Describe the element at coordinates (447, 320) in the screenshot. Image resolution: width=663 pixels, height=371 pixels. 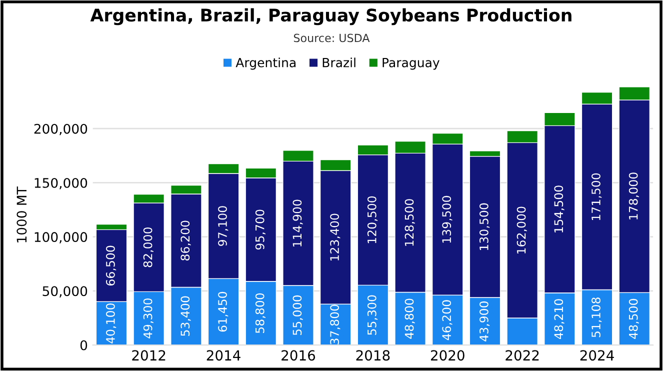
I see `data-label: 46,200` at that location.